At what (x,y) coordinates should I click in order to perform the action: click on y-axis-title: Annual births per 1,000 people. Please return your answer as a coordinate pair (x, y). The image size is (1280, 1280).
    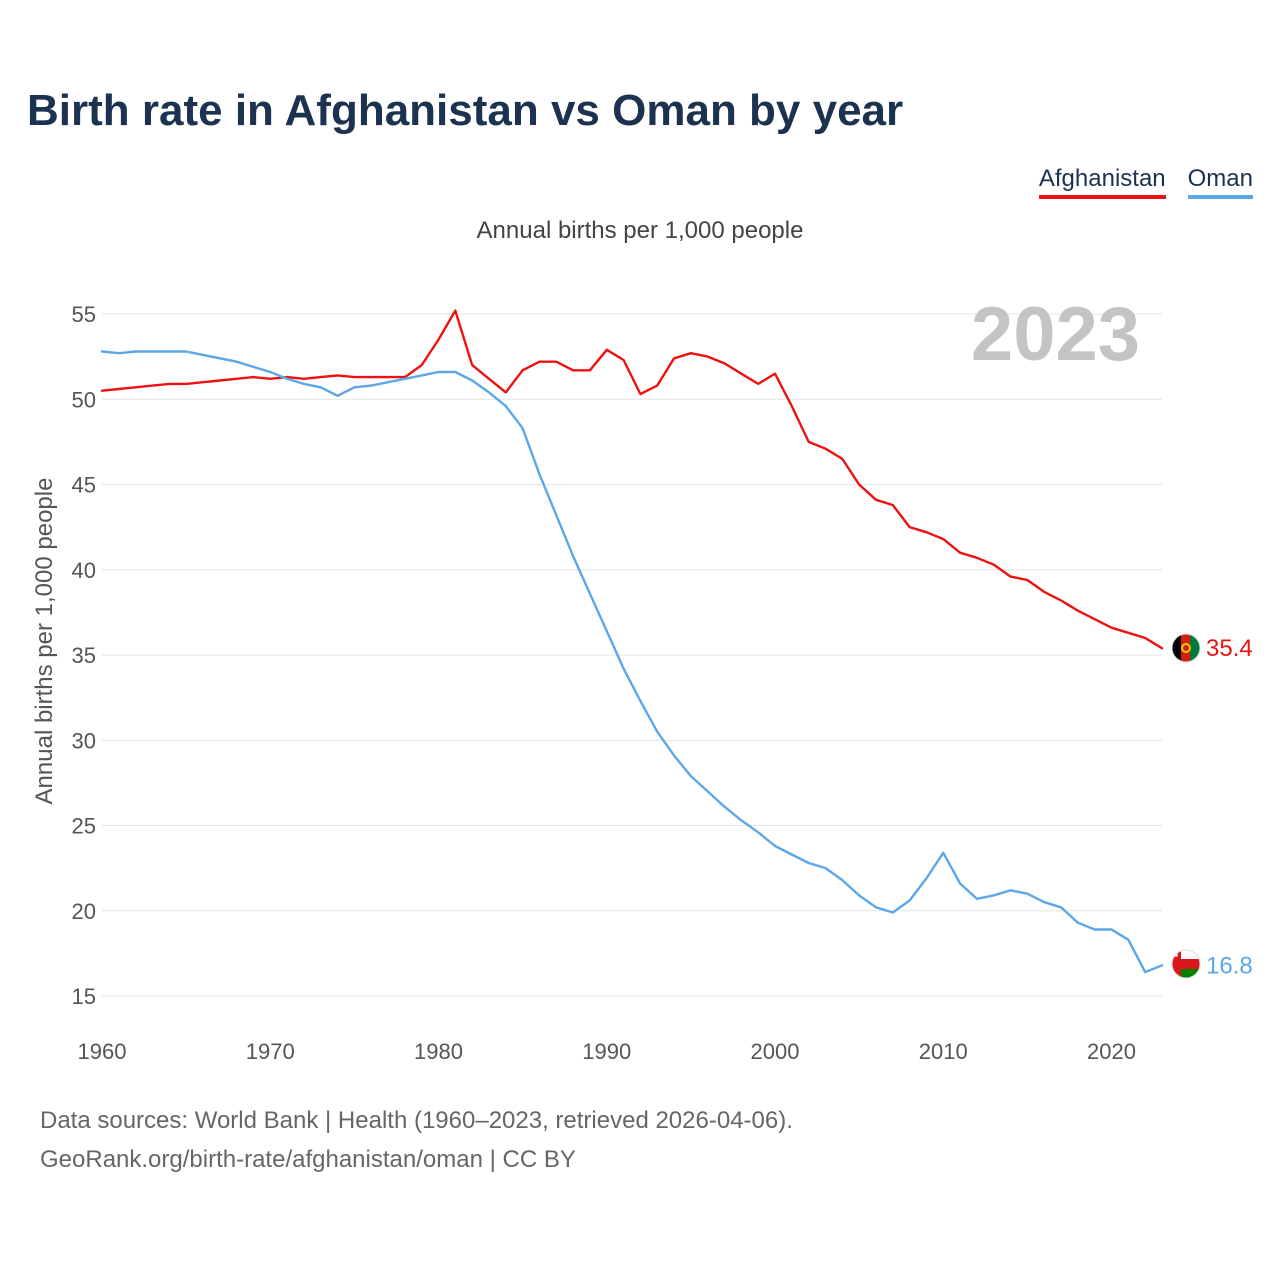
    Looking at the image, I should click on (44, 641).